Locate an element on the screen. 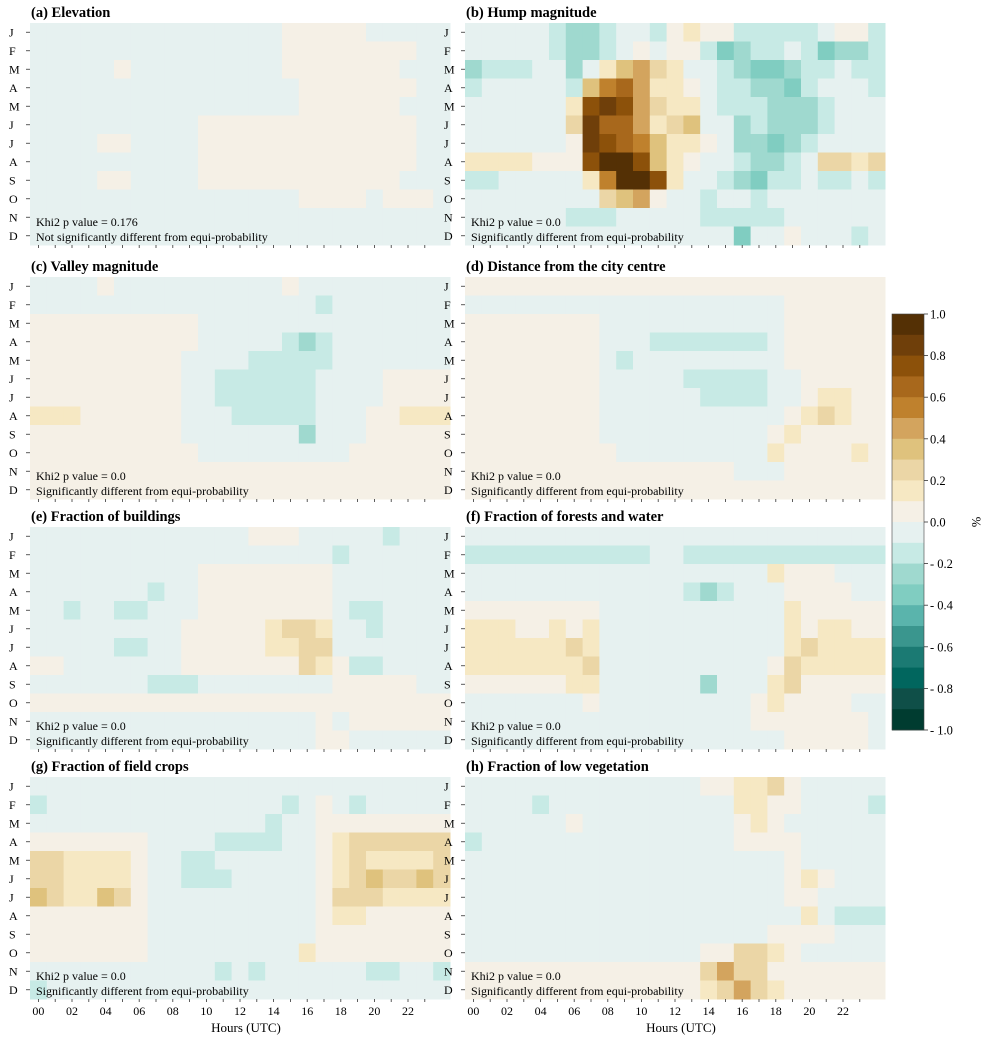 This screenshot has height=1038, width=984. panel-title: (f) Fraction of forests and water is located at coordinates (565, 517).